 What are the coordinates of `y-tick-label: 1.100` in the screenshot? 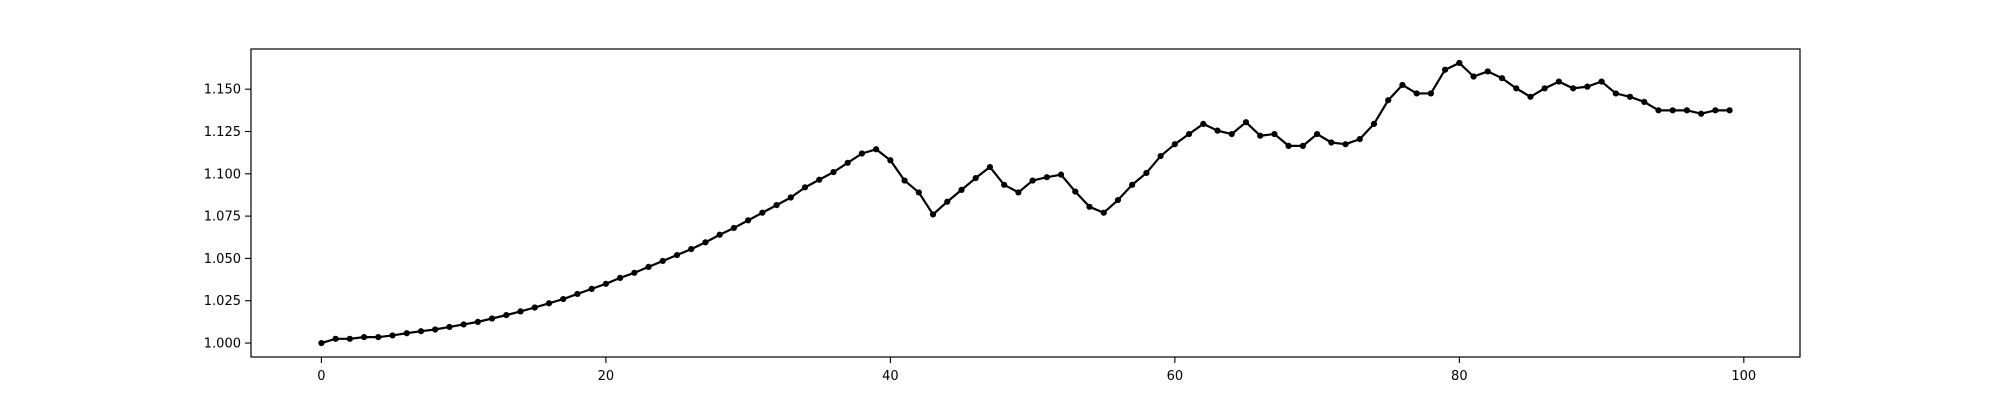 It's located at (222, 174).